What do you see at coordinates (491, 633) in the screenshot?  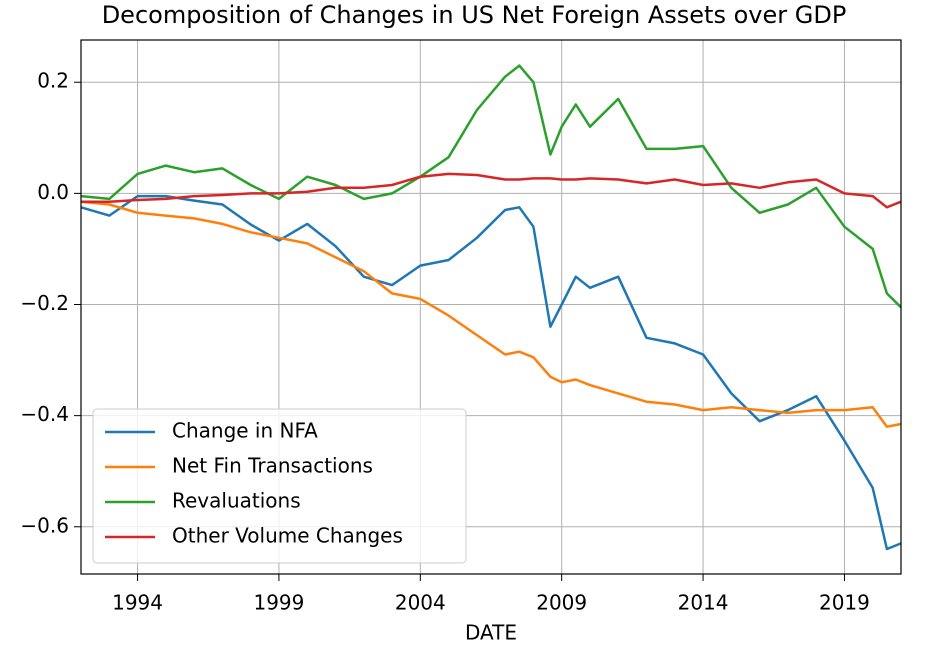 I see `x-axis-label: DATE` at bounding box center [491, 633].